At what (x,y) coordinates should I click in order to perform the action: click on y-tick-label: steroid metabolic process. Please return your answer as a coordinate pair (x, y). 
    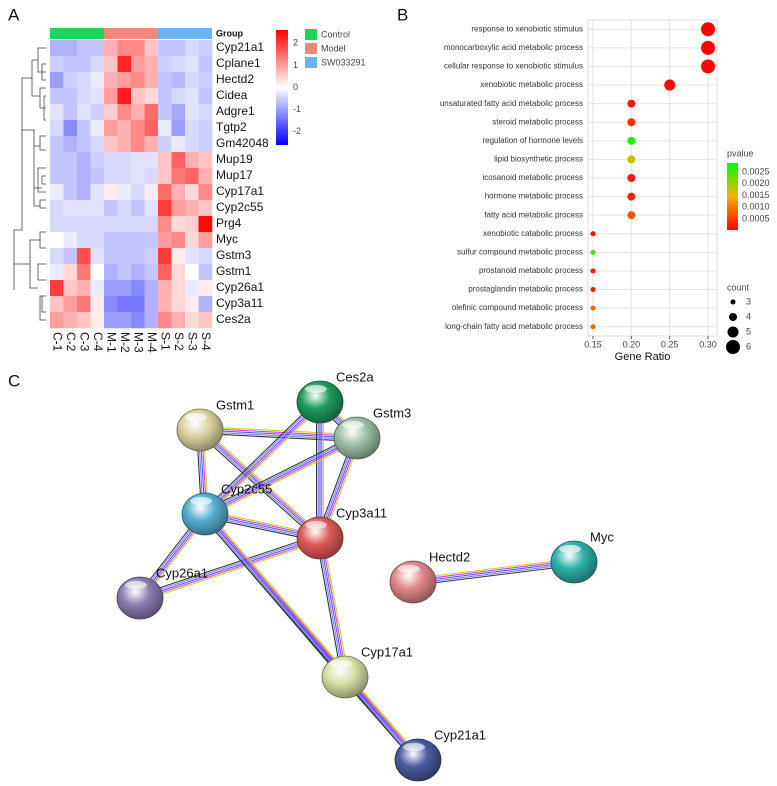
    Looking at the image, I should click on (537, 121).